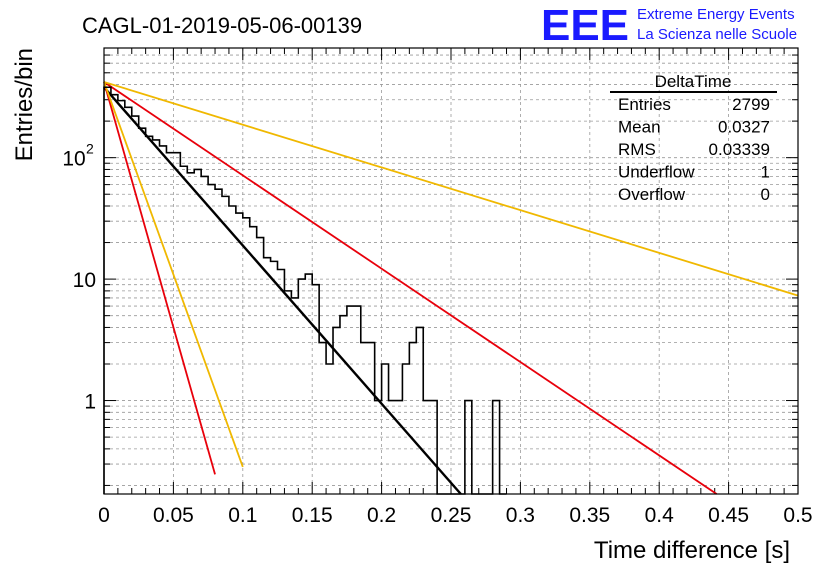  I want to click on x-axis-title: Time difference [s], so click(692, 550).